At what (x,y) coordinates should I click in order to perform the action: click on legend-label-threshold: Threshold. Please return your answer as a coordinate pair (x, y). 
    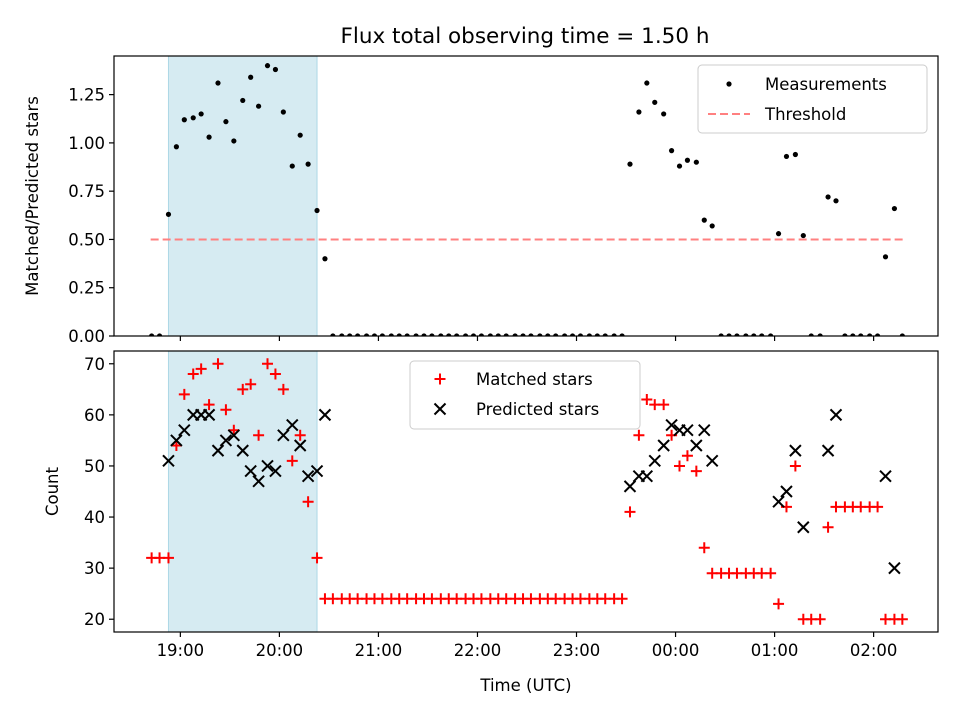
    Looking at the image, I should click on (805, 114).